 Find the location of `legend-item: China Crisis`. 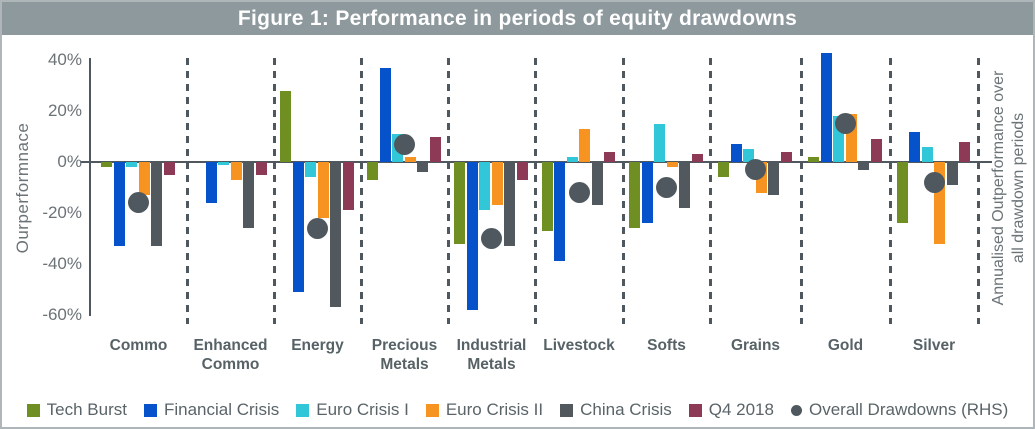

legend-item: China Crisis is located at coordinates (616, 410).